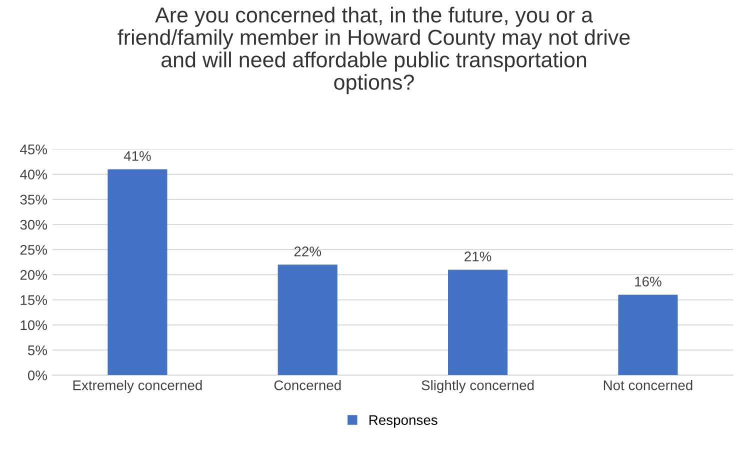 The height and width of the screenshot is (452, 748). I want to click on y-tick-label: 40%, so click(34, 175).